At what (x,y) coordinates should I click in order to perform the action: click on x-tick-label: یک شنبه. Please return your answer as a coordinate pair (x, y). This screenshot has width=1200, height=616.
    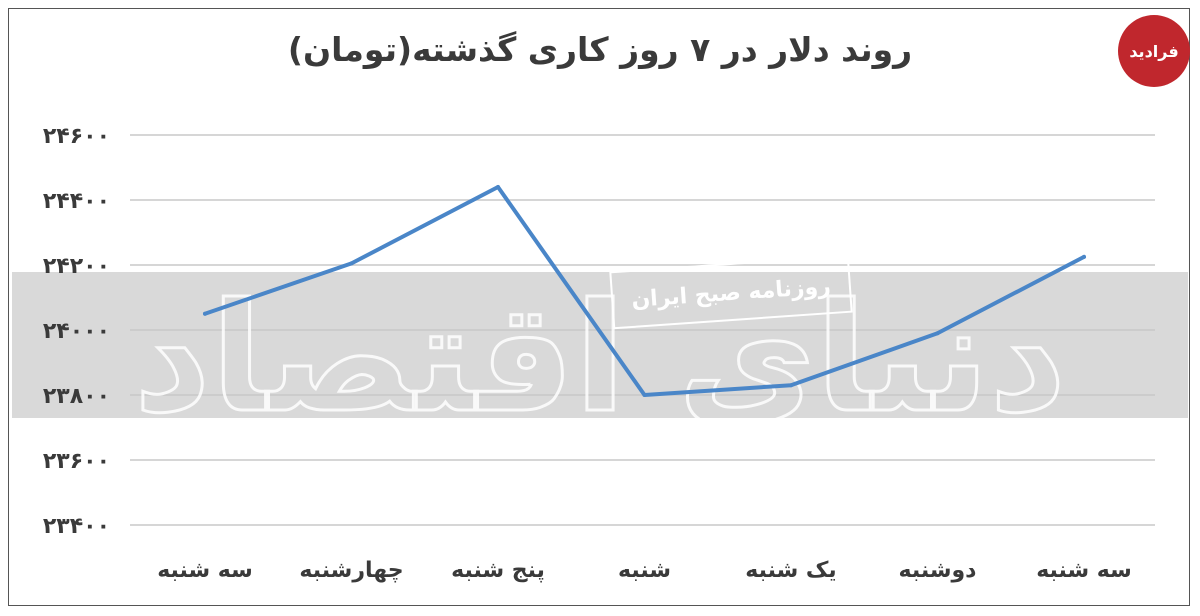
    Looking at the image, I should click on (790, 570).